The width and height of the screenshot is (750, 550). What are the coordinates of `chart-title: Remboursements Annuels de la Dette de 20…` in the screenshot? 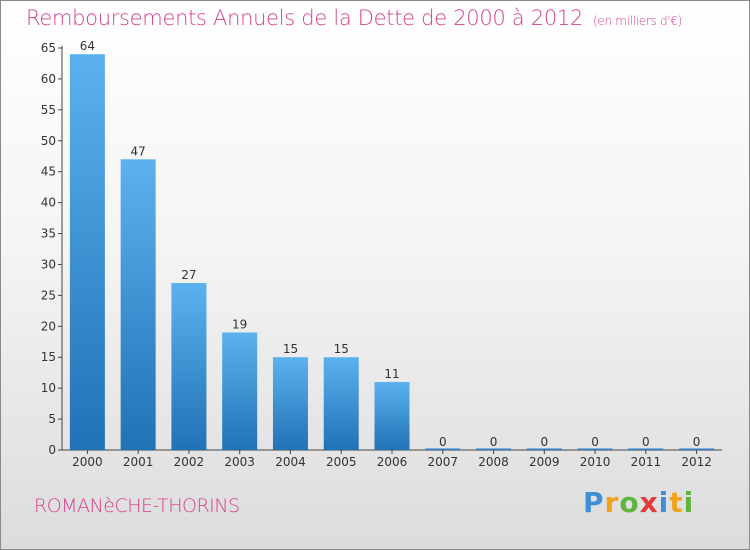 It's located at (354, 18).